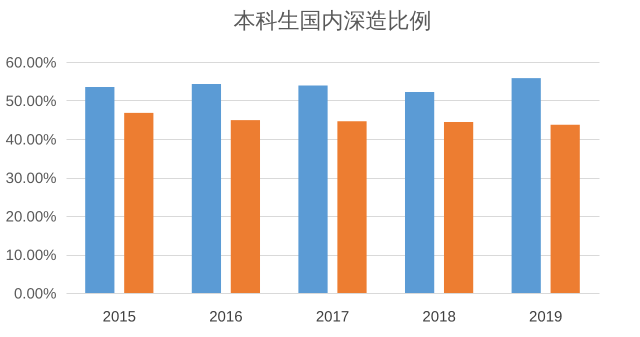  What do you see at coordinates (439, 317) in the screenshot?
I see `x-tick-label: 2018` at bounding box center [439, 317].